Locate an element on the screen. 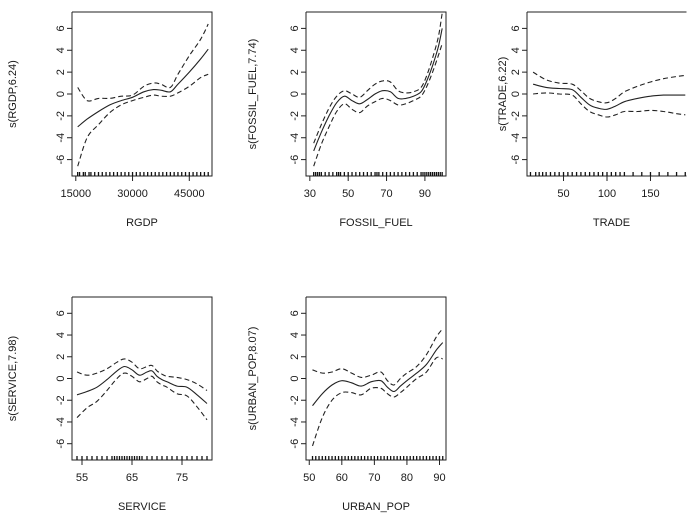 The image size is (687, 513). x-tick-label: 30000 is located at coordinates (132, 194).